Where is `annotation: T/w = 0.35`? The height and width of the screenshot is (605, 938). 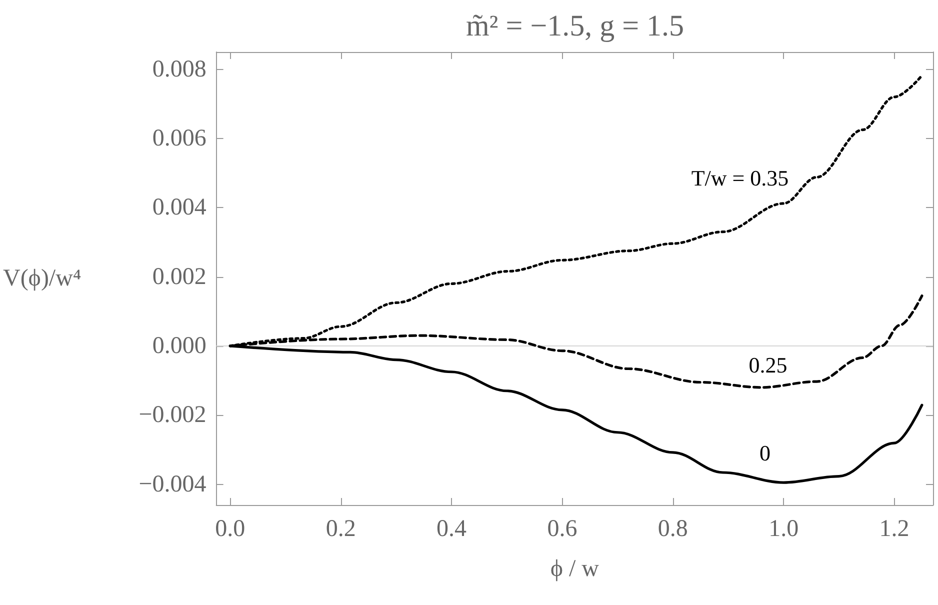 annotation: T/w = 0.35 is located at coordinates (740, 178).